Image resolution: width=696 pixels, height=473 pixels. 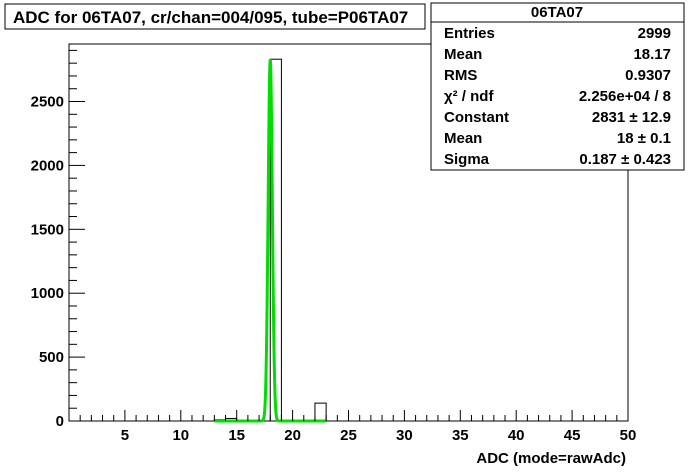 I want to click on y-tick-label: 2500, so click(x=47, y=102).